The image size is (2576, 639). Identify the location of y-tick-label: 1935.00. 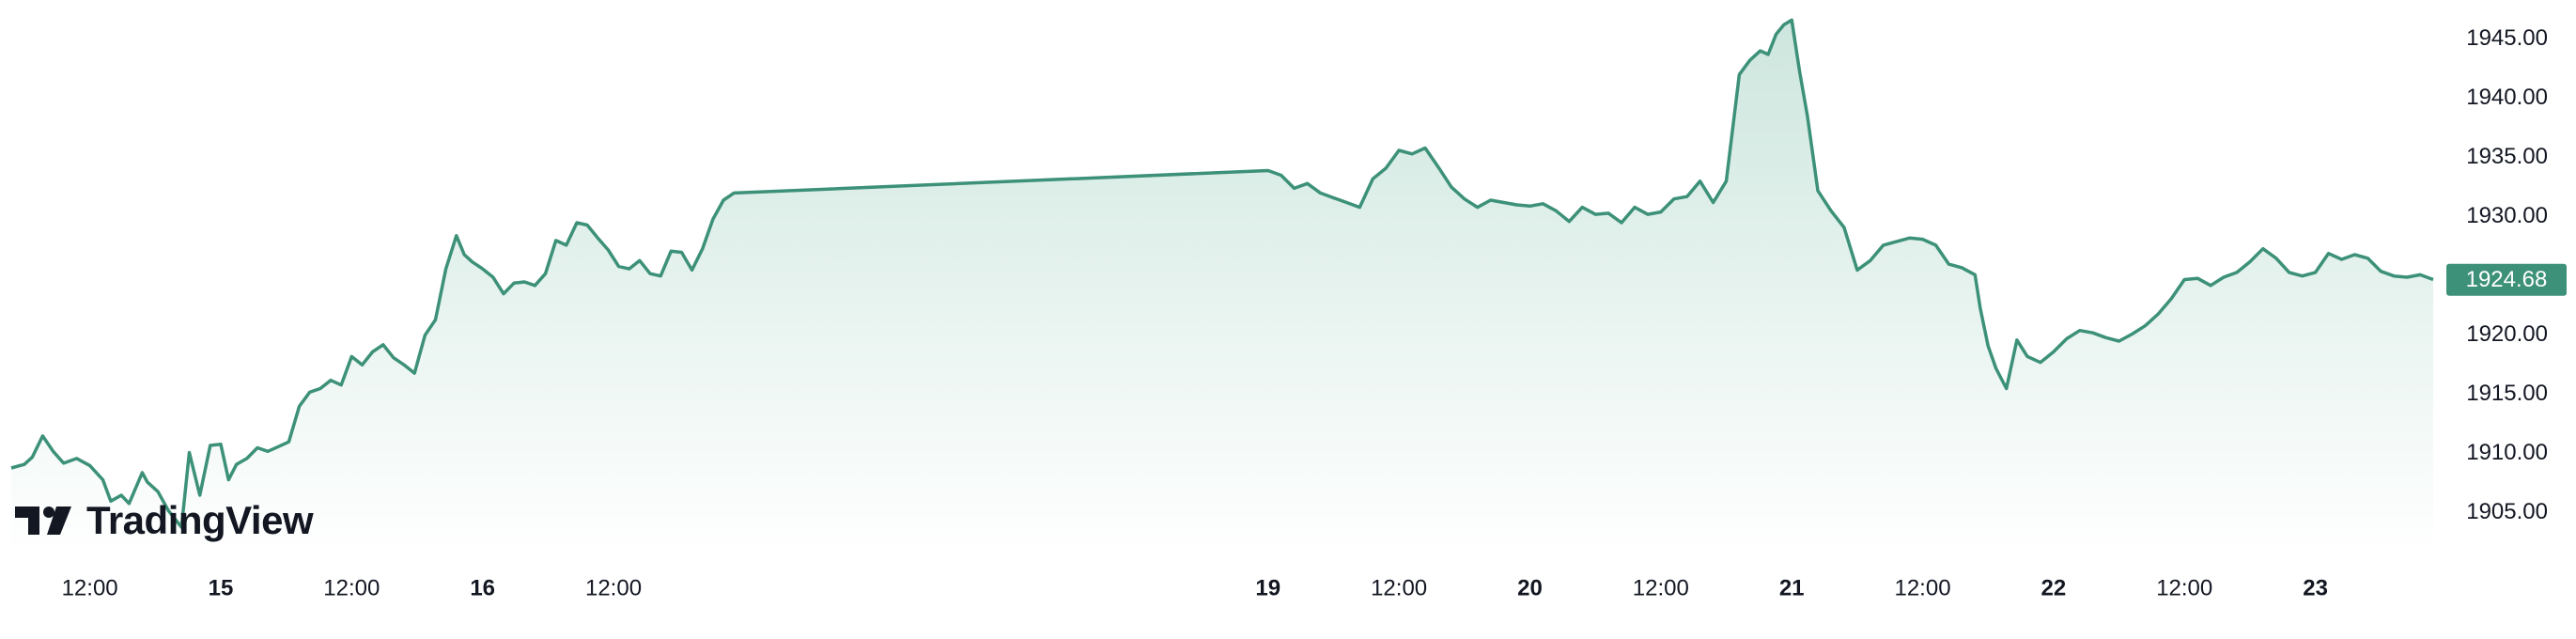
(2507, 156).